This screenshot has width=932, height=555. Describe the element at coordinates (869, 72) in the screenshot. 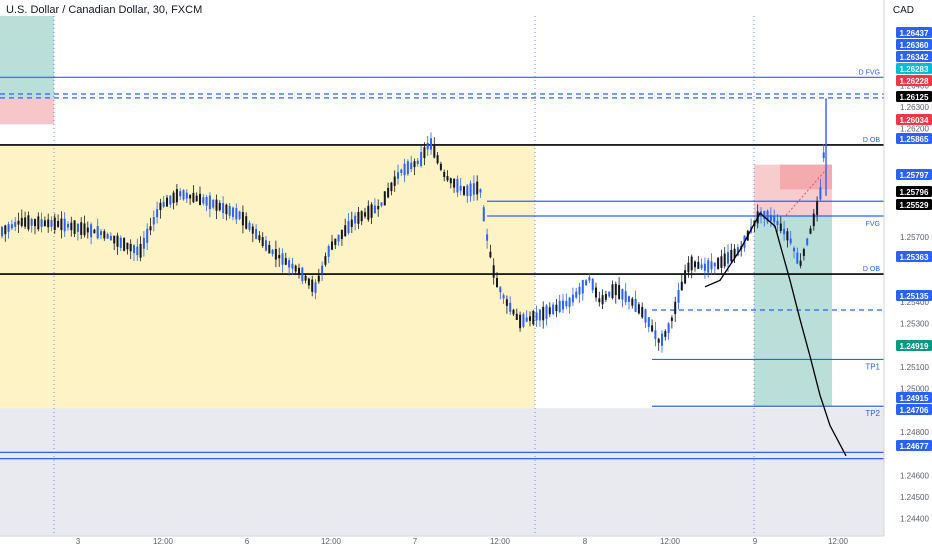

I see `level-label-0: D FVG` at that location.